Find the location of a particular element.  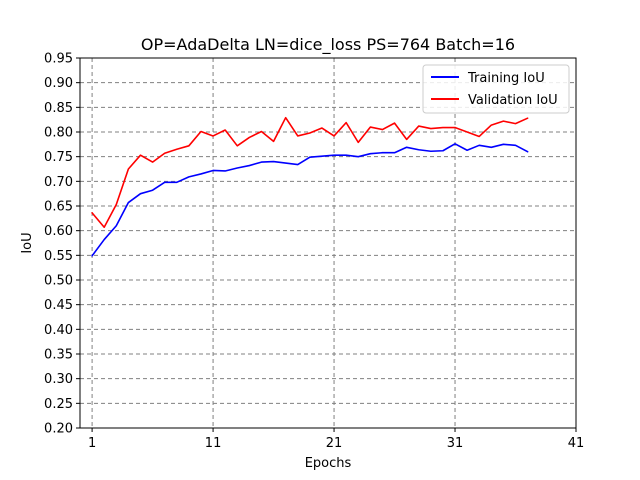

chart-title: OP=AdaDelta LN=dice_loss PS=764 Batch=16 is located at coordinates (328, 45).